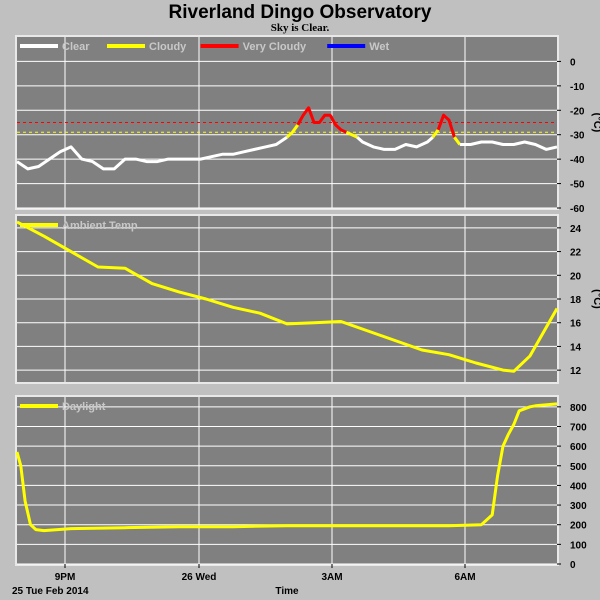 The image size is (600, 600). Describe the element at coordinates (50, 591) in the screenshot. I see `x-date-label: 25 Tue Feb 2014` at that location.